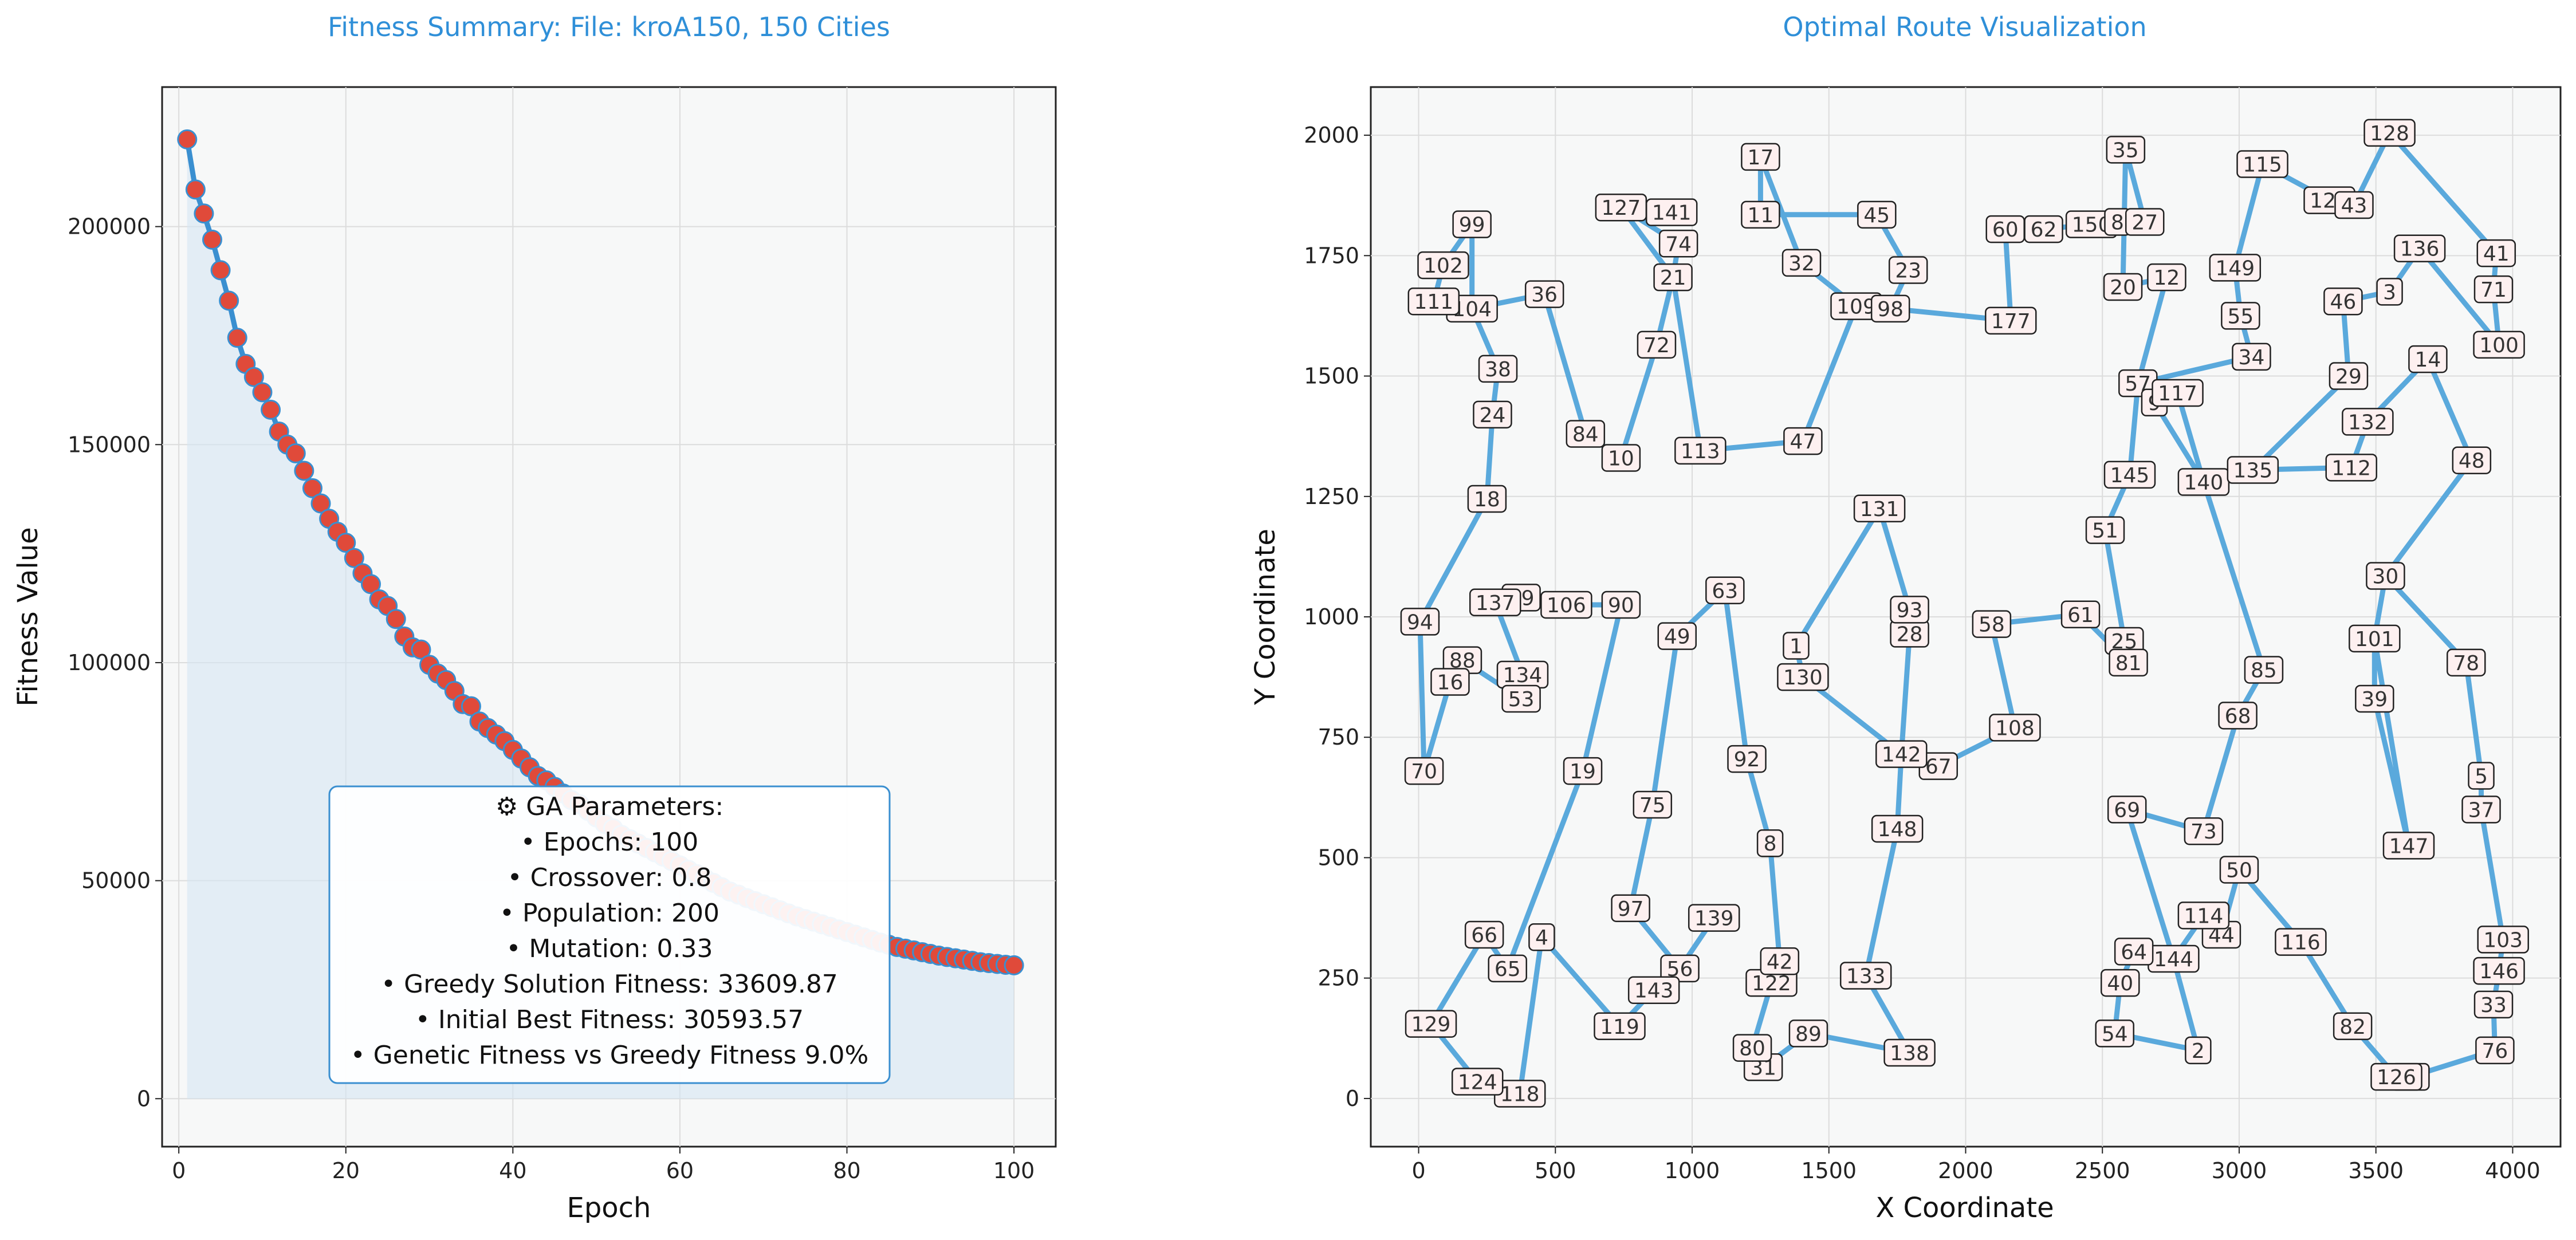  I want to click on city-label: 32, so click(1801, 263).